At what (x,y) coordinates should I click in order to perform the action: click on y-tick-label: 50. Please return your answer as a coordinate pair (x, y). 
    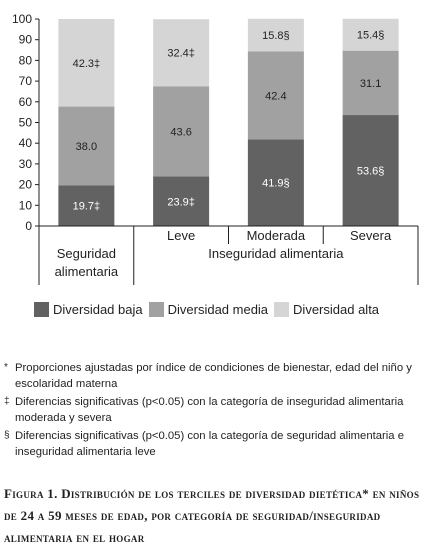
    Looking at the image, I should click on (26, 123).